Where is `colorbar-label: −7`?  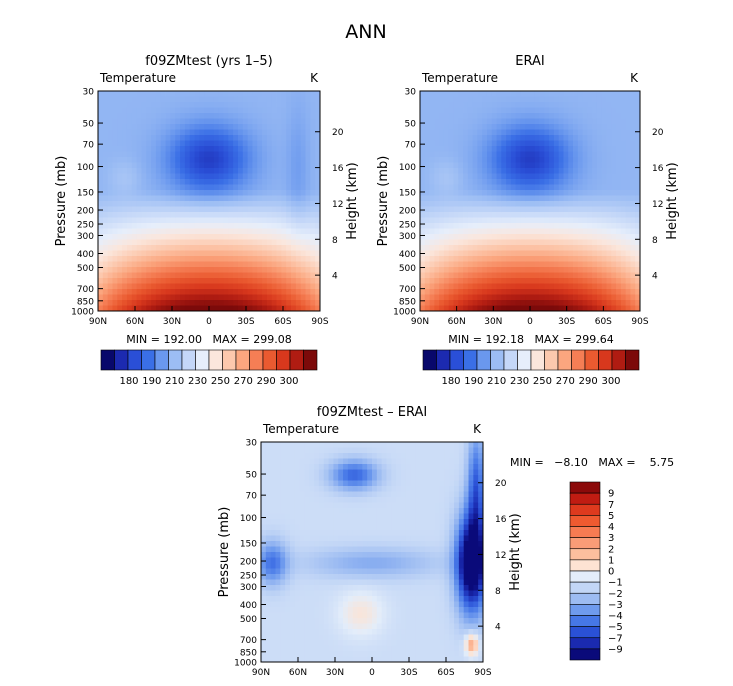
colorbar-label: −7 is located at coordinates (615, 638).